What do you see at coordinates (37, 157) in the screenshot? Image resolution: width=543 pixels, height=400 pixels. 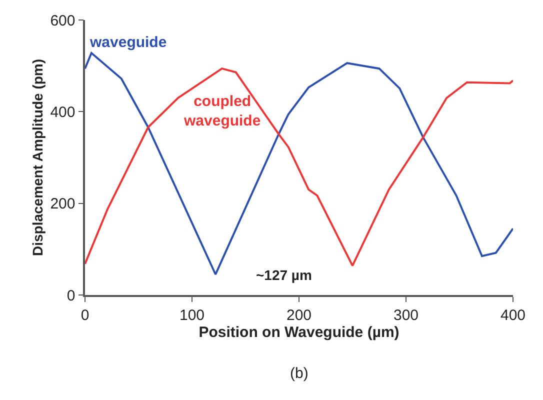 I see `y-axis-title: Displacement Amplitude (pm)` at bounding box center [37, 157].